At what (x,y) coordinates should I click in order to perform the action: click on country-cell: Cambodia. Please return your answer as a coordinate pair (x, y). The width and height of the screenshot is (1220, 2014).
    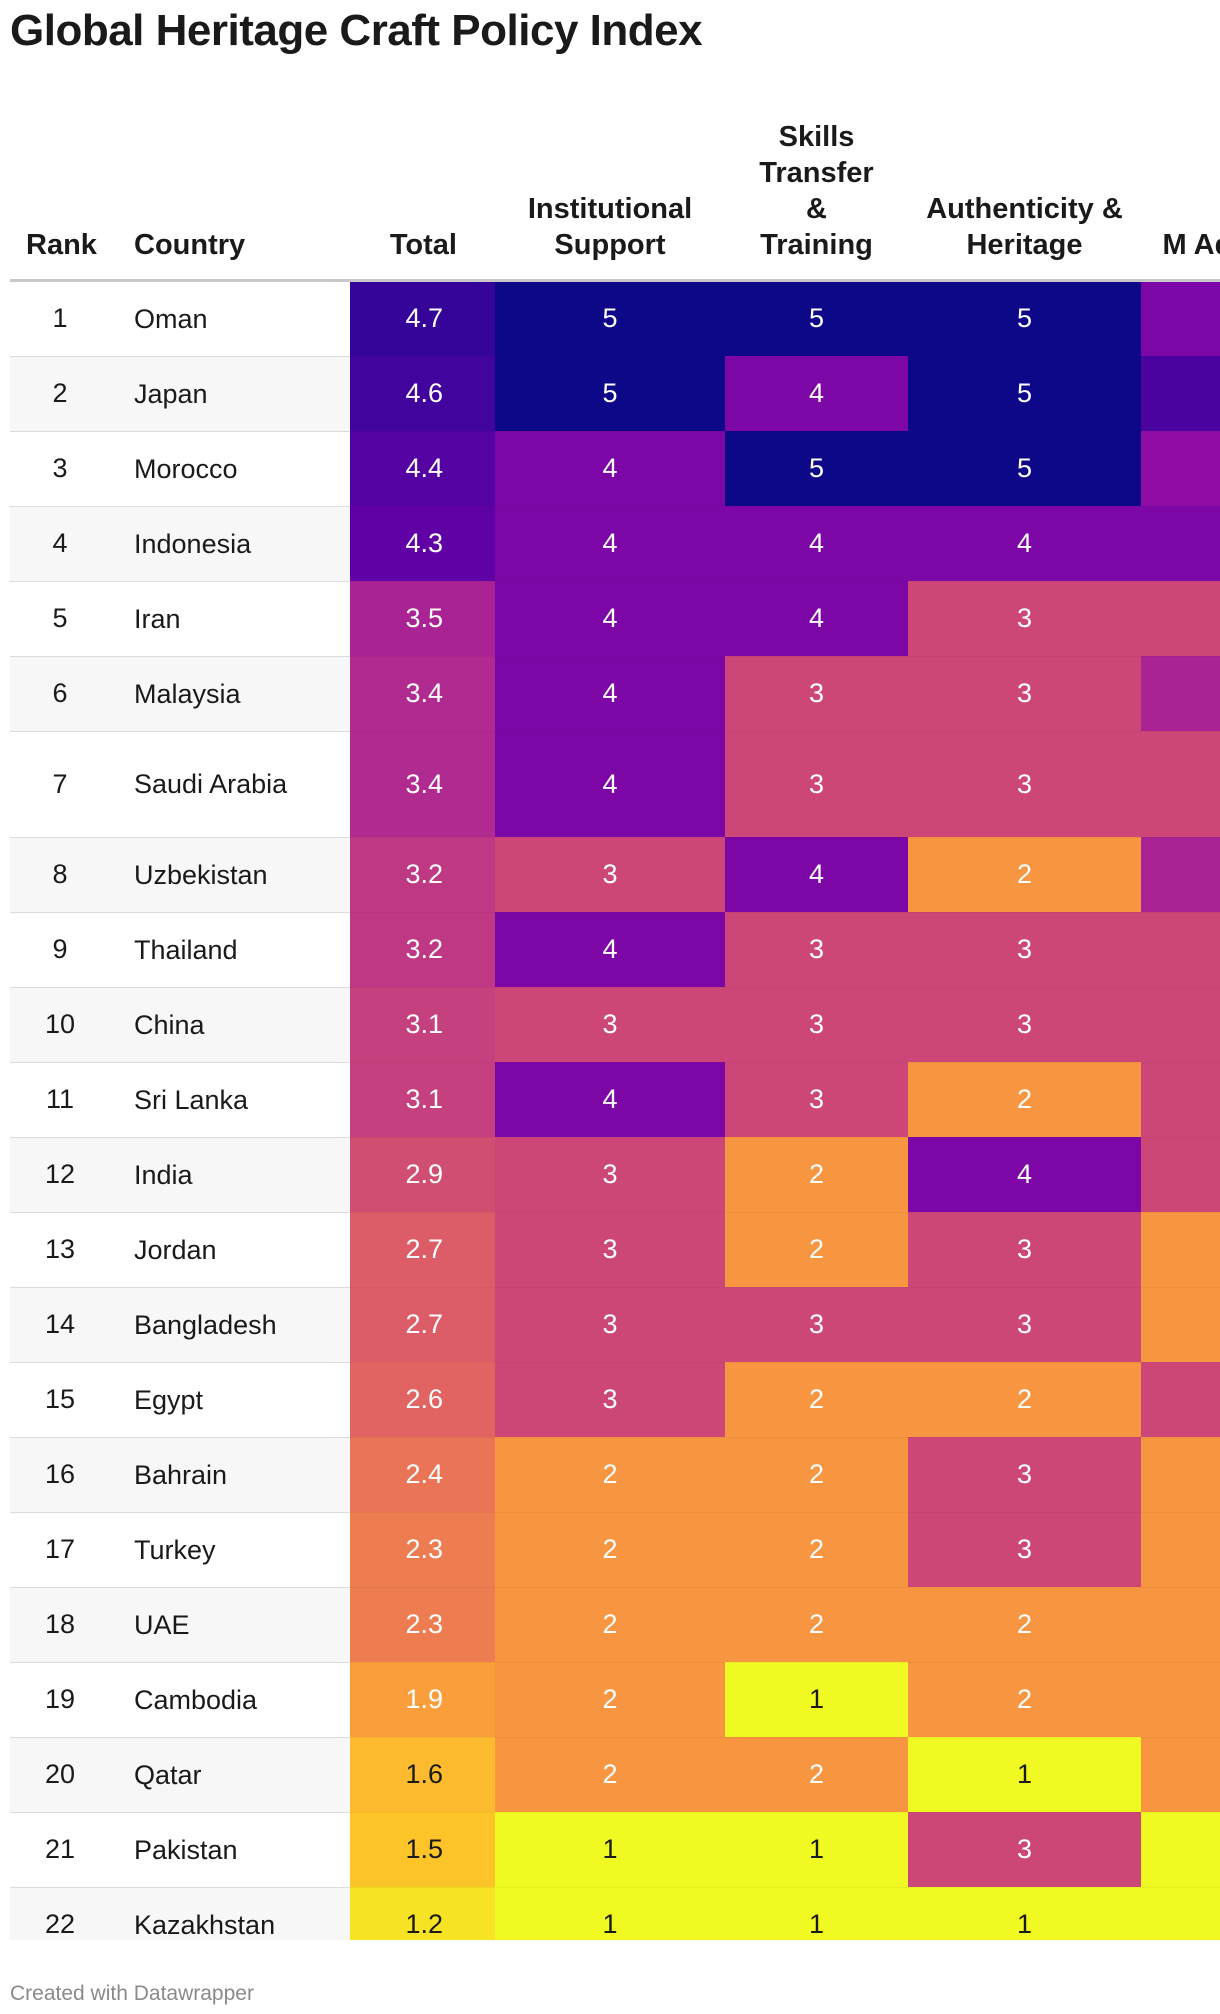
    Looking at the image, I should click on (230, 1700).